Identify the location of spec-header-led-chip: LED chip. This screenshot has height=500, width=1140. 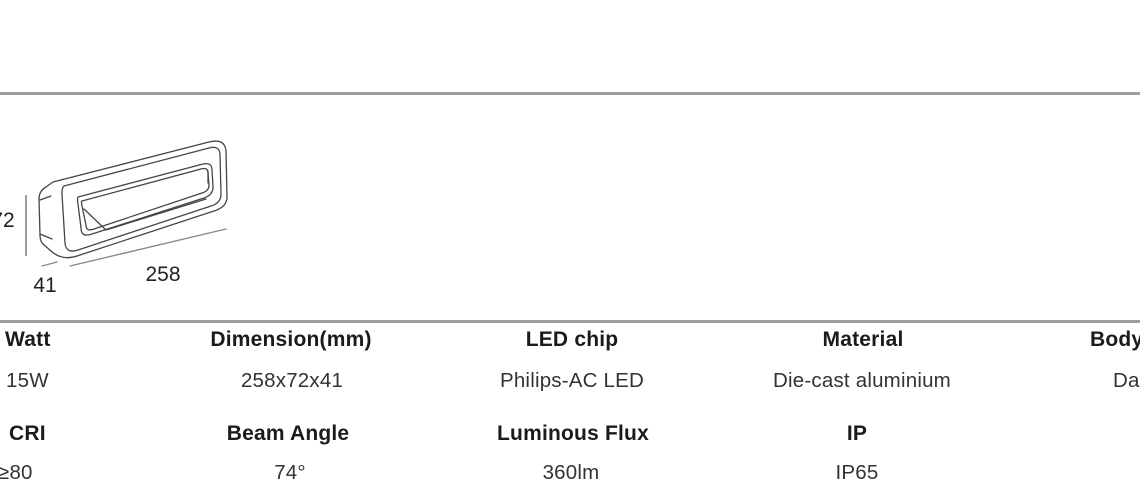
(572, 339).